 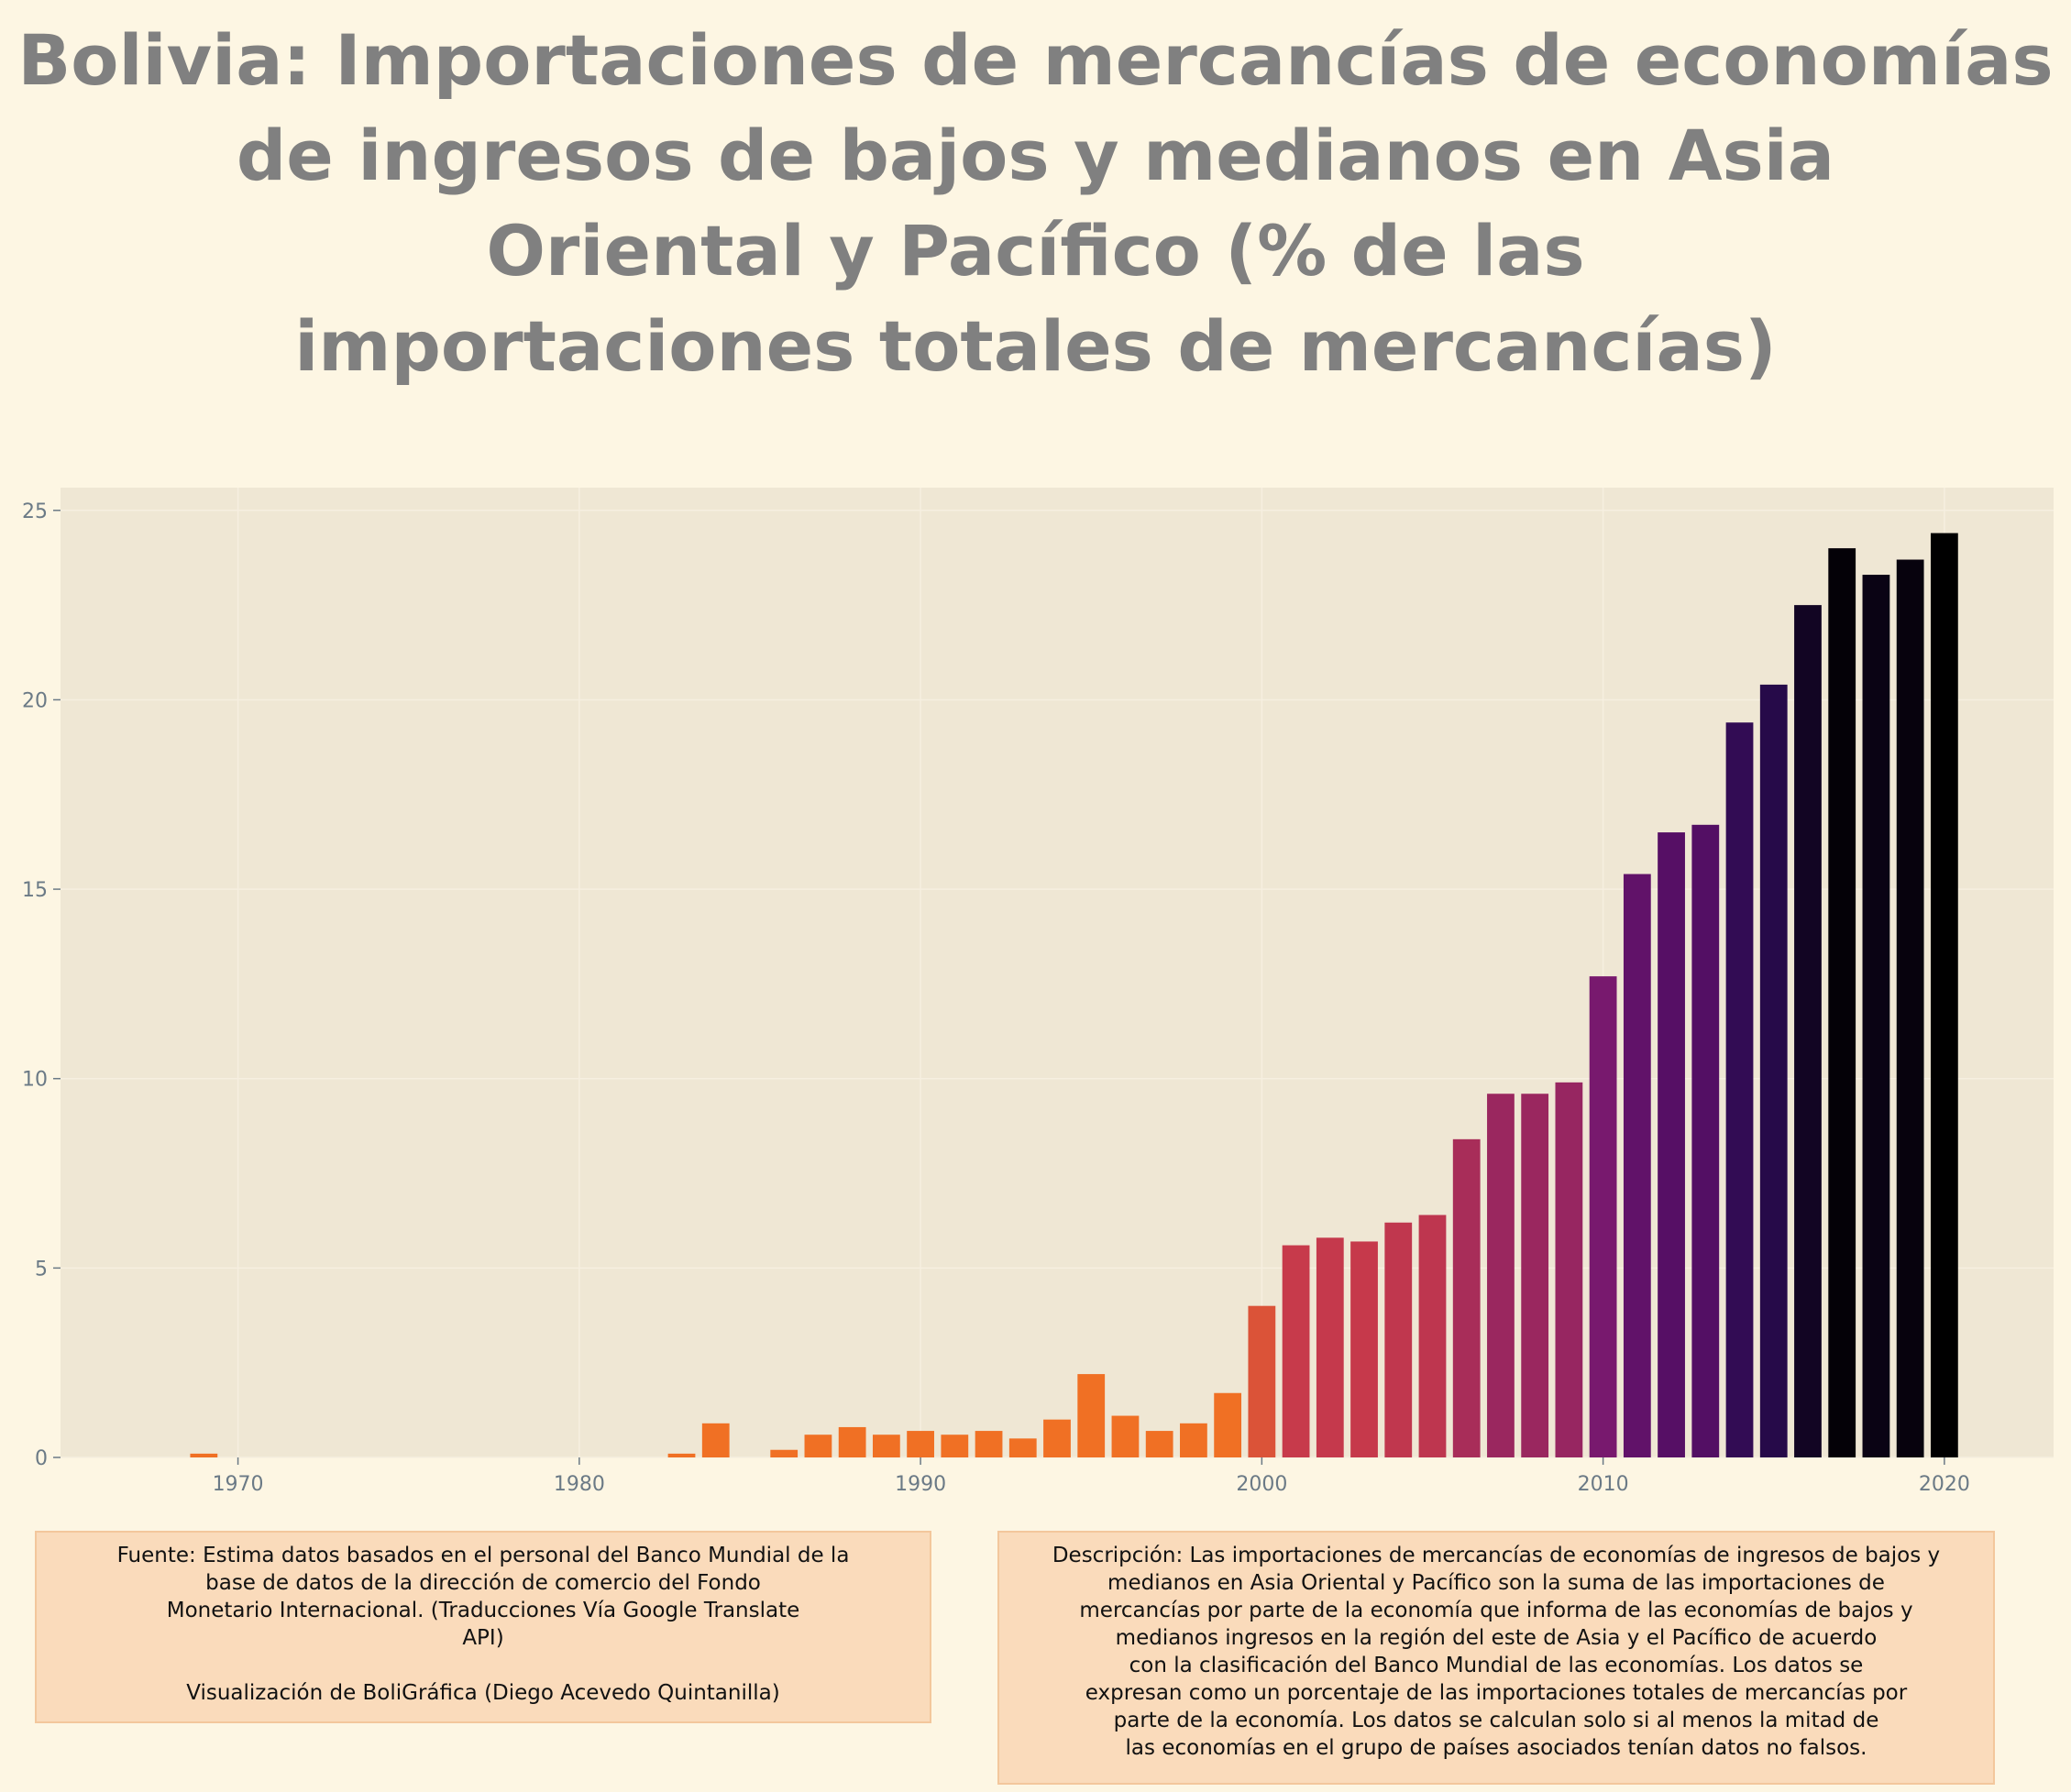 I want to click on y-tick-label: 20, so click(x=35, y=700).